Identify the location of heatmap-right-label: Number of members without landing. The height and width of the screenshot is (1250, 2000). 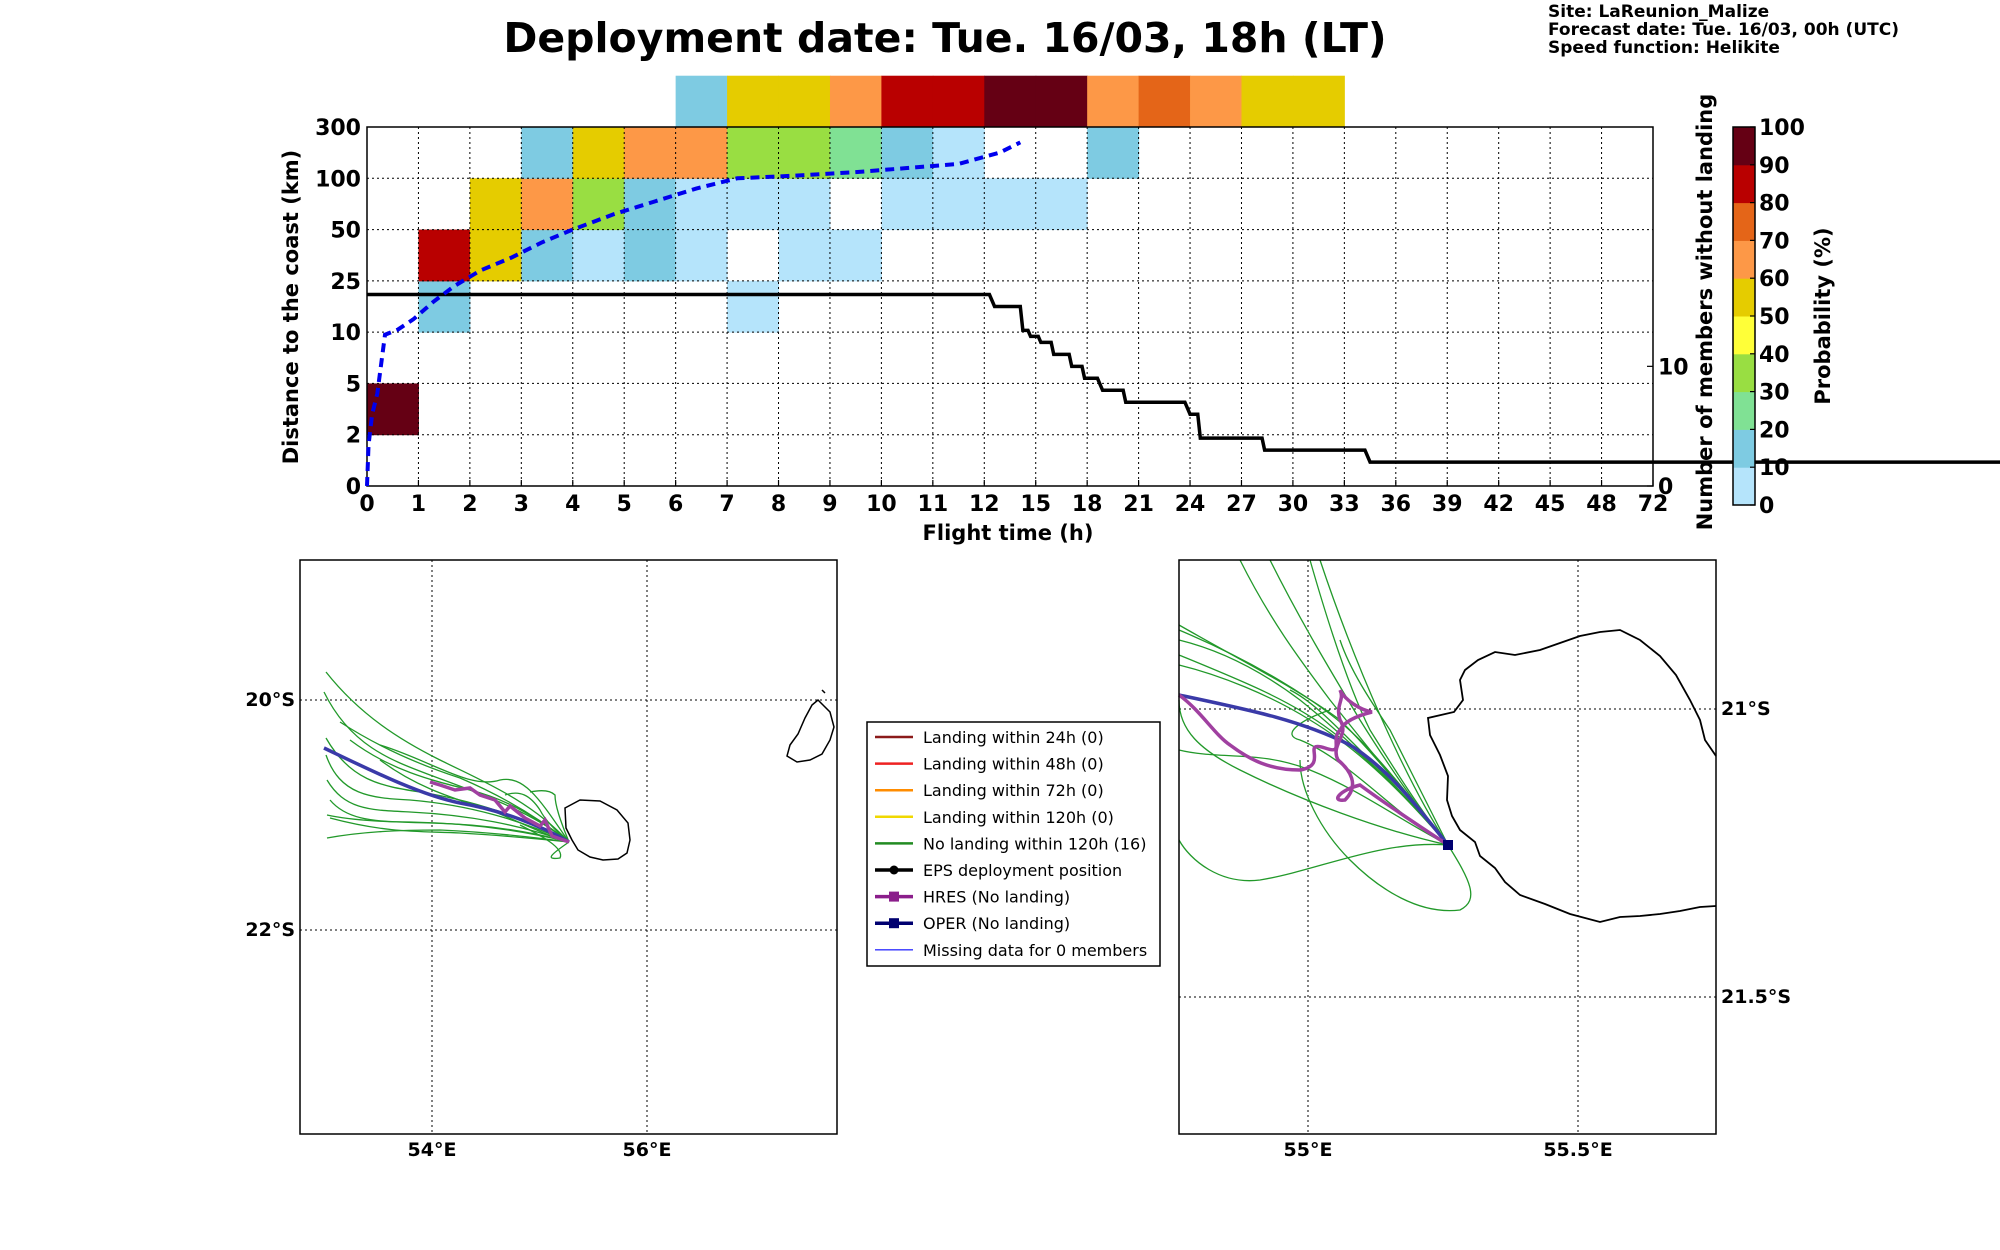
(1705, 312).